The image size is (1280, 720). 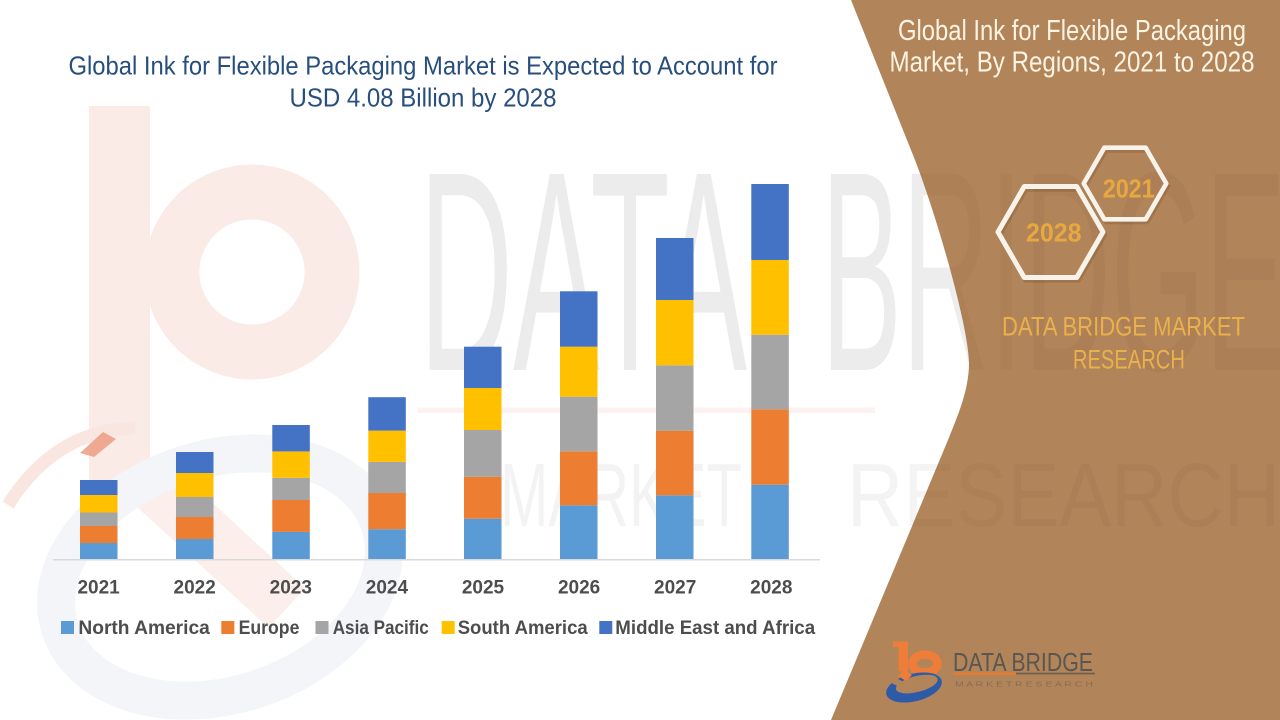 I want to click on svg-text: 2025, so click(x=483, y=588).